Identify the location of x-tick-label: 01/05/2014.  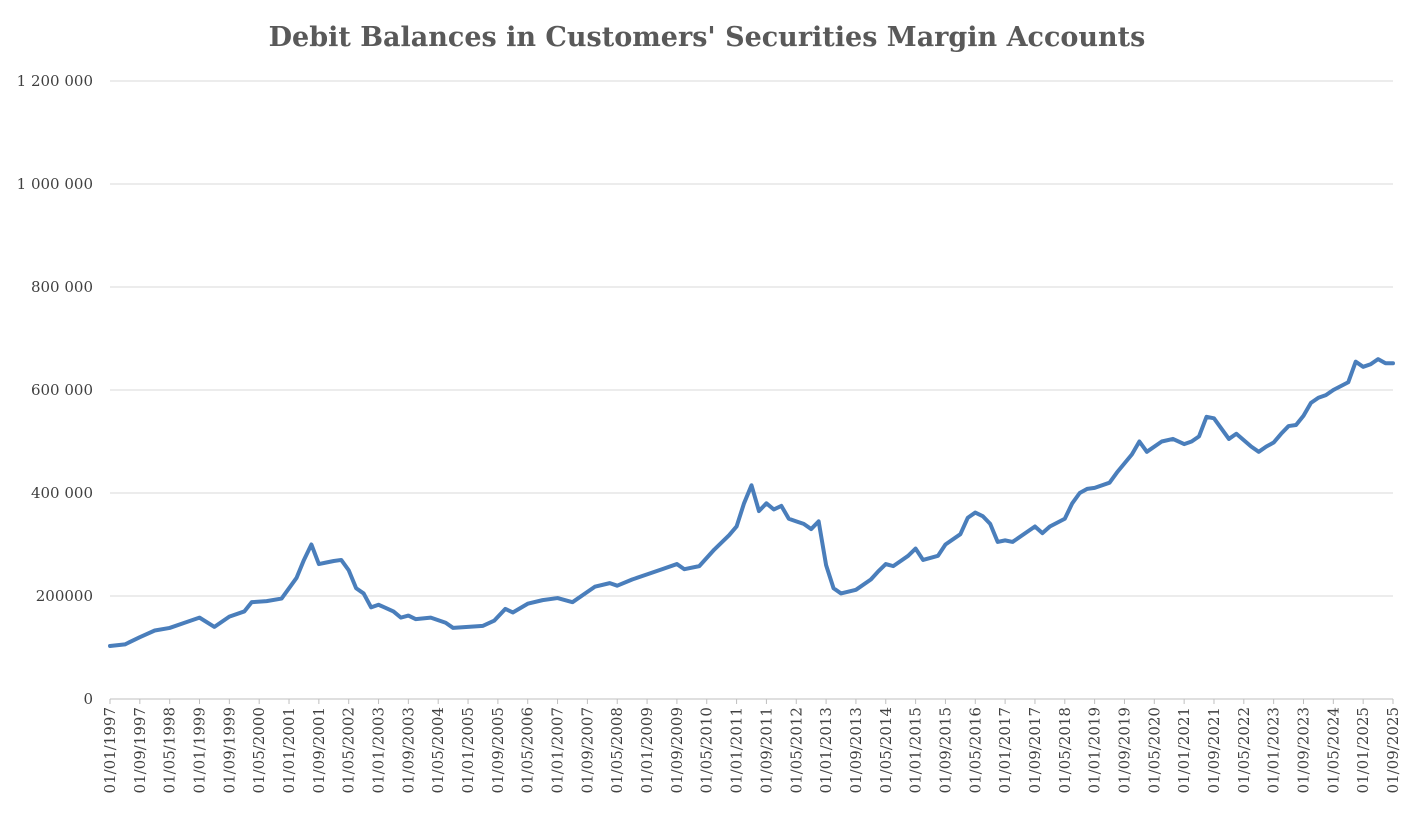
(886, 750).